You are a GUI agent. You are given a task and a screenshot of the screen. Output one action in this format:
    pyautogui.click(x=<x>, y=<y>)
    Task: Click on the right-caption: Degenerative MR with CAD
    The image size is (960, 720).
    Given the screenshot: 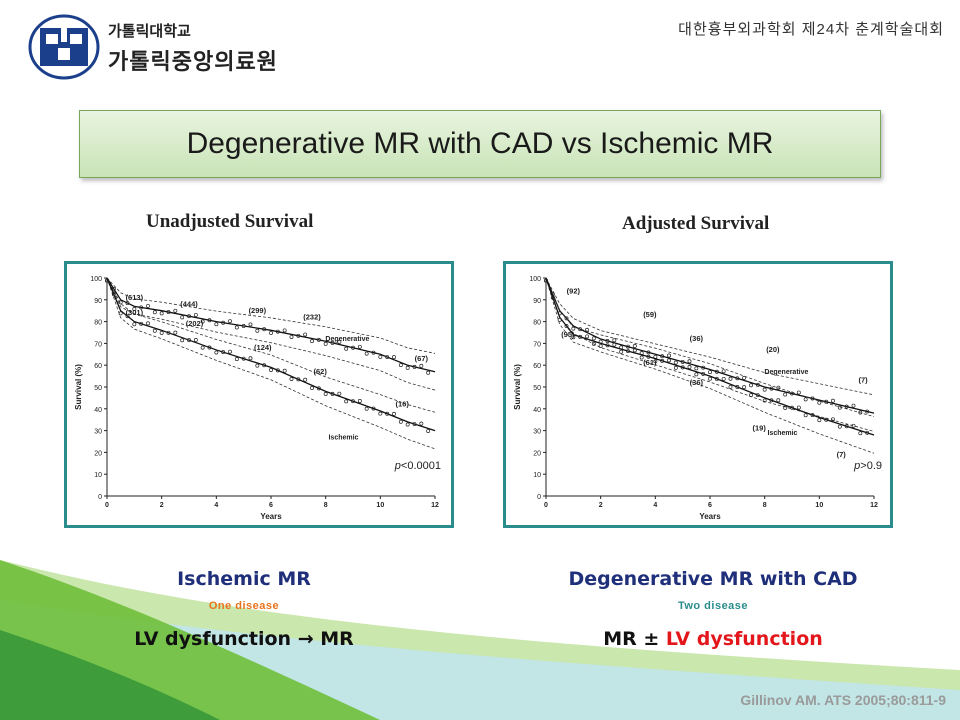 What is the action you would take?
    pyautogui.click(x=713, y=579)
    